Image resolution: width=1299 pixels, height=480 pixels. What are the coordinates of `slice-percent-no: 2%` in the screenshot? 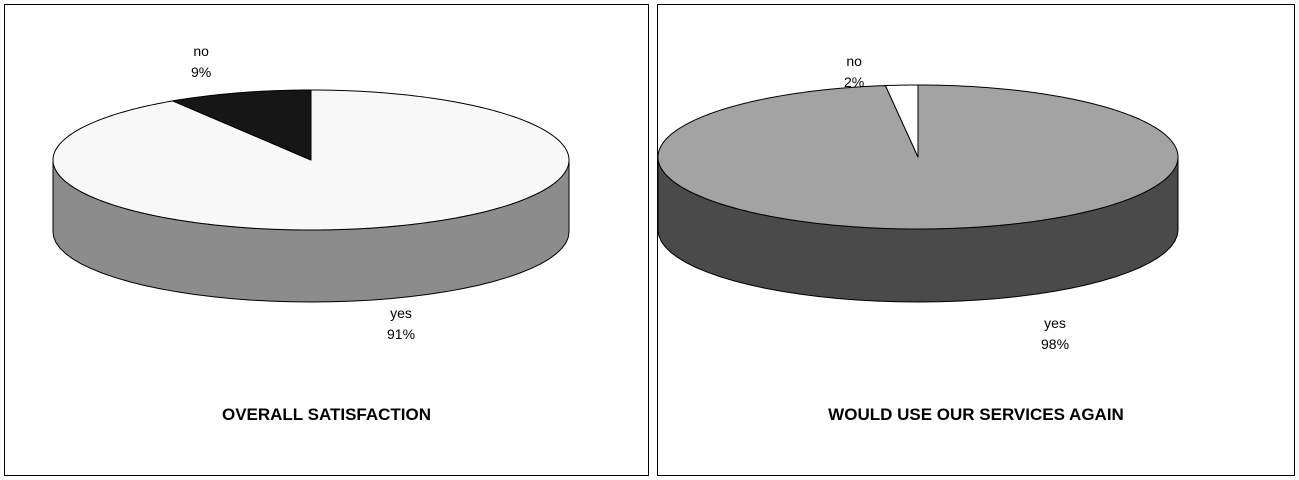 It's located at (854, 82).